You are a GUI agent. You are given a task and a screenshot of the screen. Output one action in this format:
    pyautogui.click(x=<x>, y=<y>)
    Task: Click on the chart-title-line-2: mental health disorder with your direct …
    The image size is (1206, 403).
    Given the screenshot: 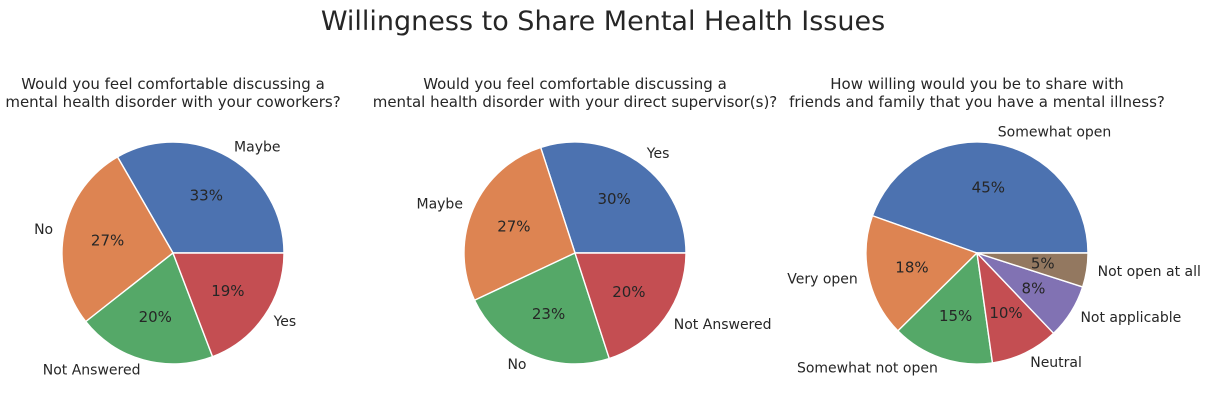 What is the action you would take?
    pyautogui.click(x=575, y=102)
    